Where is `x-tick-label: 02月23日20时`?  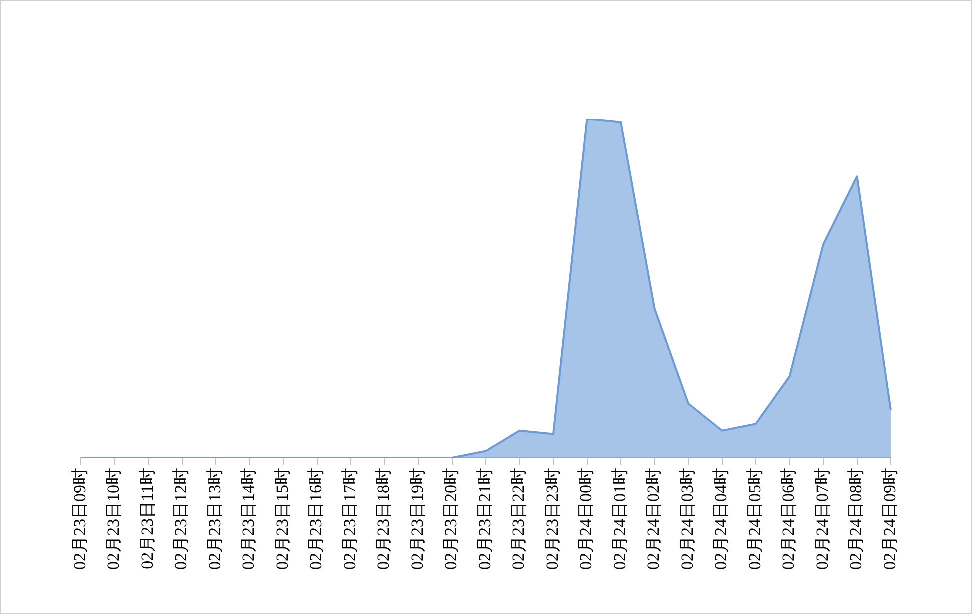 x-tick-label: 02月23日20时 is located at coordinates (451, 519).